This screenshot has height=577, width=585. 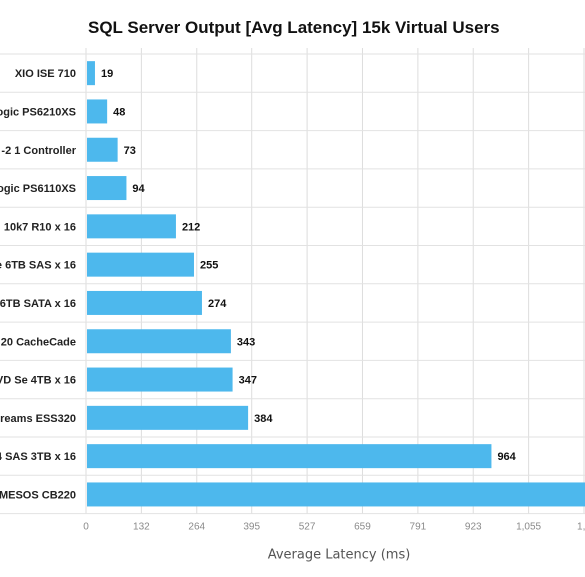 What do you see at coordinates (45, 74) in the screenshot?
I see `category-label: XIO ISE 710` at bounding box center [45, 74].